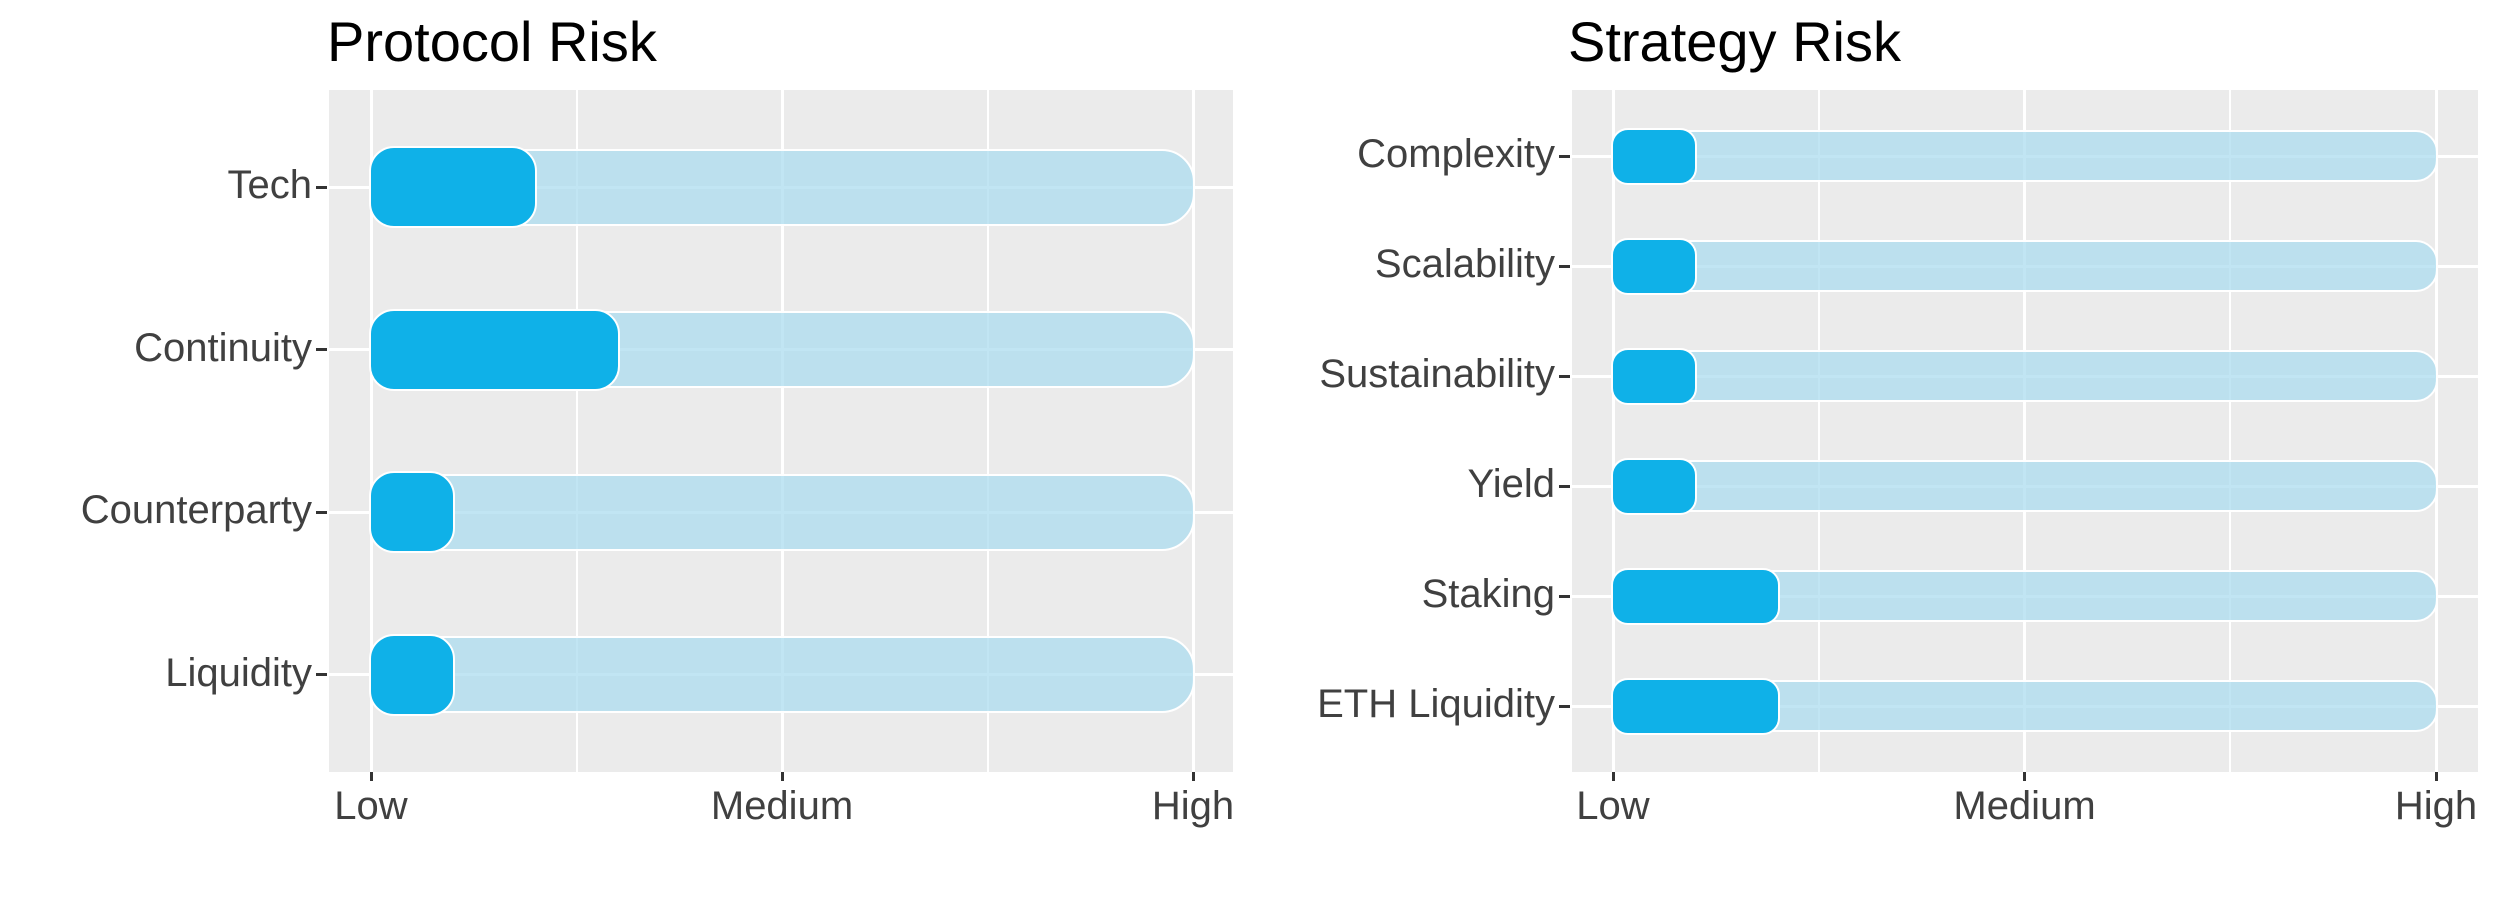 The width and height of the screenshot is (2500, 900). I want to click on category-label: Complexity, so click(1456, 154).